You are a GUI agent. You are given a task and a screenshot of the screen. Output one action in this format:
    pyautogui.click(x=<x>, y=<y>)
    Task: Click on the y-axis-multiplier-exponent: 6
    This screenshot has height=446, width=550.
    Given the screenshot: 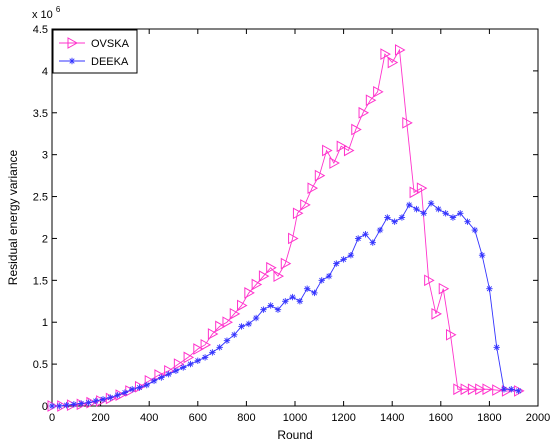 What is the action you would take?
    pyautogui.click(x=58, y=9)
    